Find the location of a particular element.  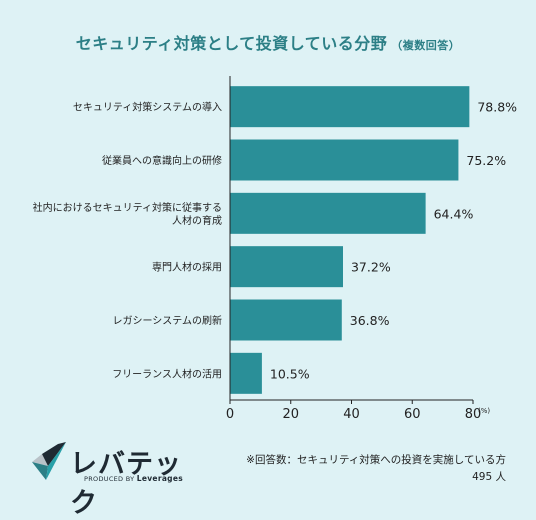

category-label-2: 従業員への意識向上の研修 is located at coordinates (162, 160).